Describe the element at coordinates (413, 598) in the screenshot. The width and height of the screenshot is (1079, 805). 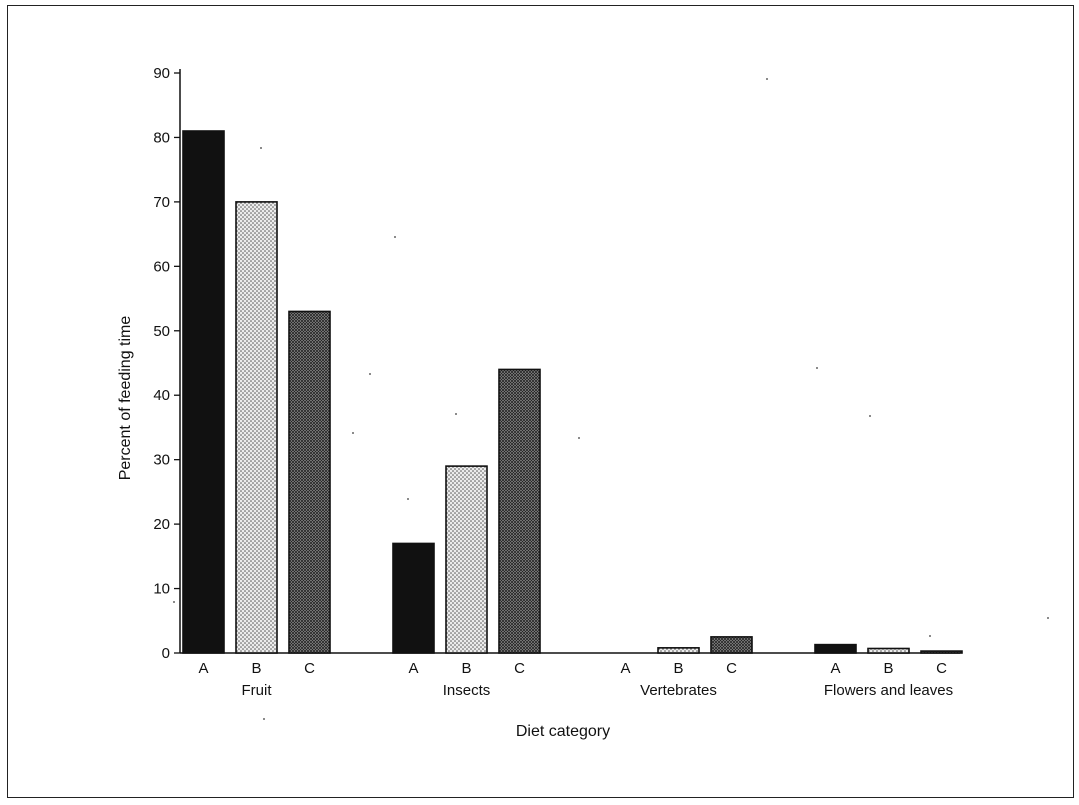
I see `bar-insects-a` at that location.